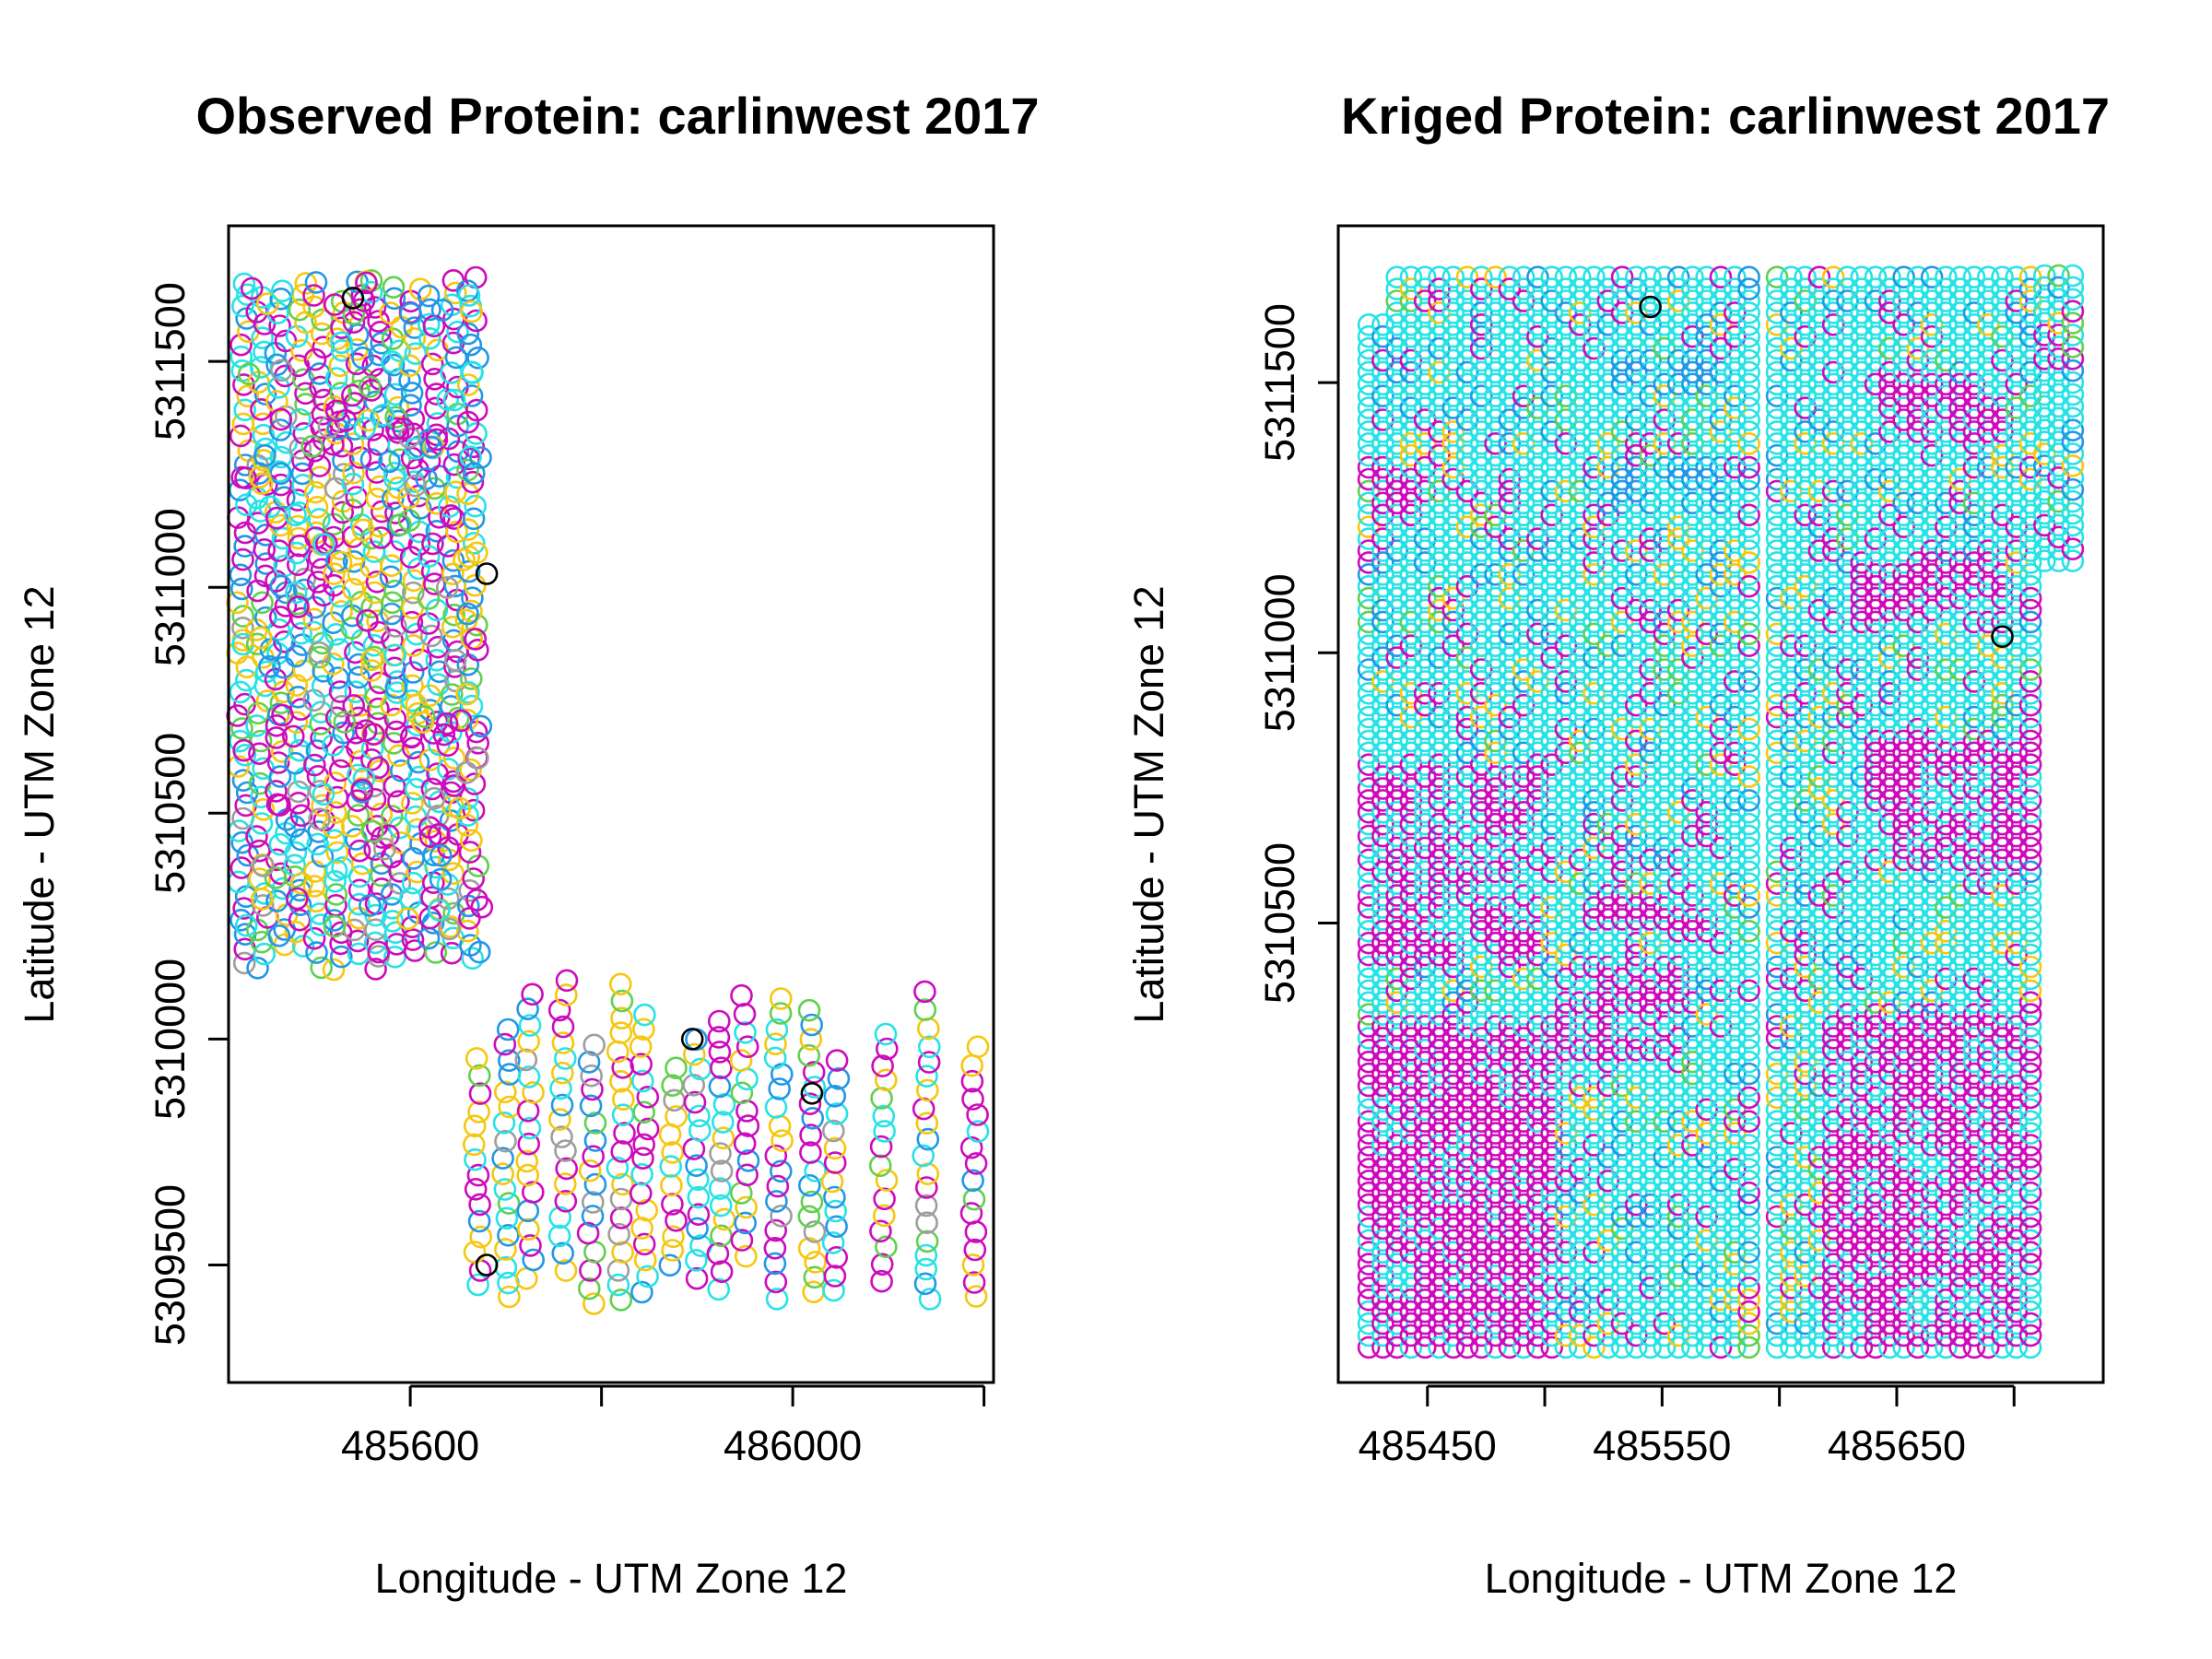  I want to click on y-tick-label: 5311000, so click(170, 587).